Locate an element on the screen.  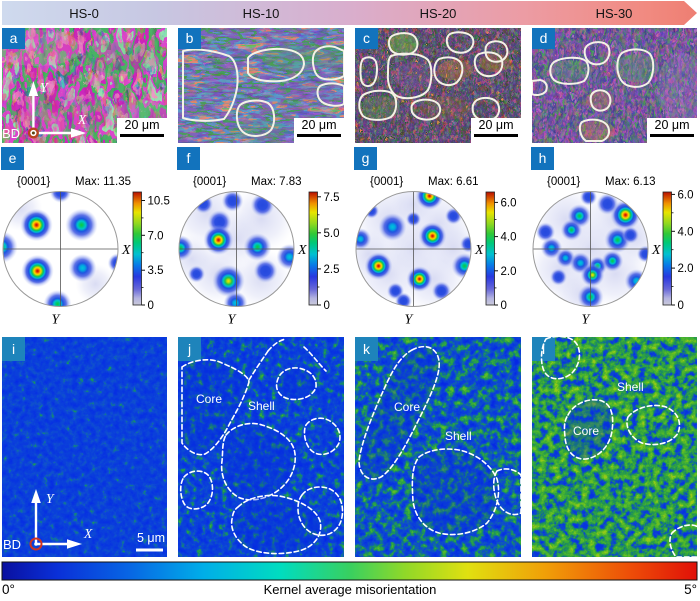
svg-text: 5 μm is located at coordinates (151, 538).